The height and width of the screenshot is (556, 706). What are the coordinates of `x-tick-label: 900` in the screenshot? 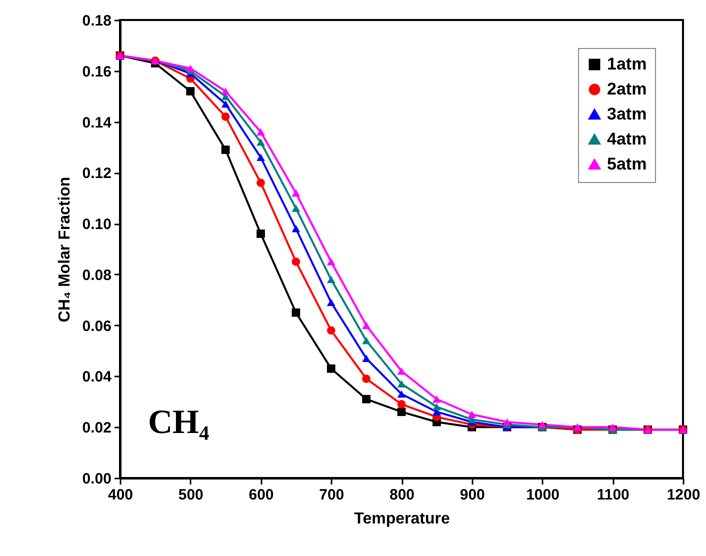 It's located at (472, 495).